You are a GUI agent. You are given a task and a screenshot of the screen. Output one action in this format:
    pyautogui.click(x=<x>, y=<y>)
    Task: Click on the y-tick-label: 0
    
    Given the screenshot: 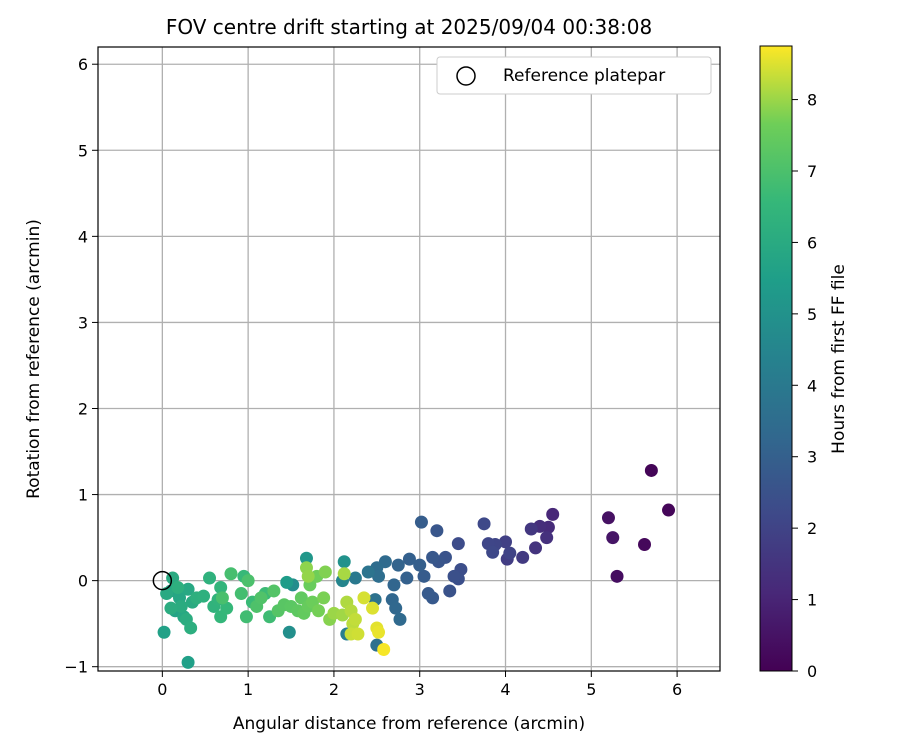 What is the action you would take?
    pyautogui.click(x=83, y=581)
    